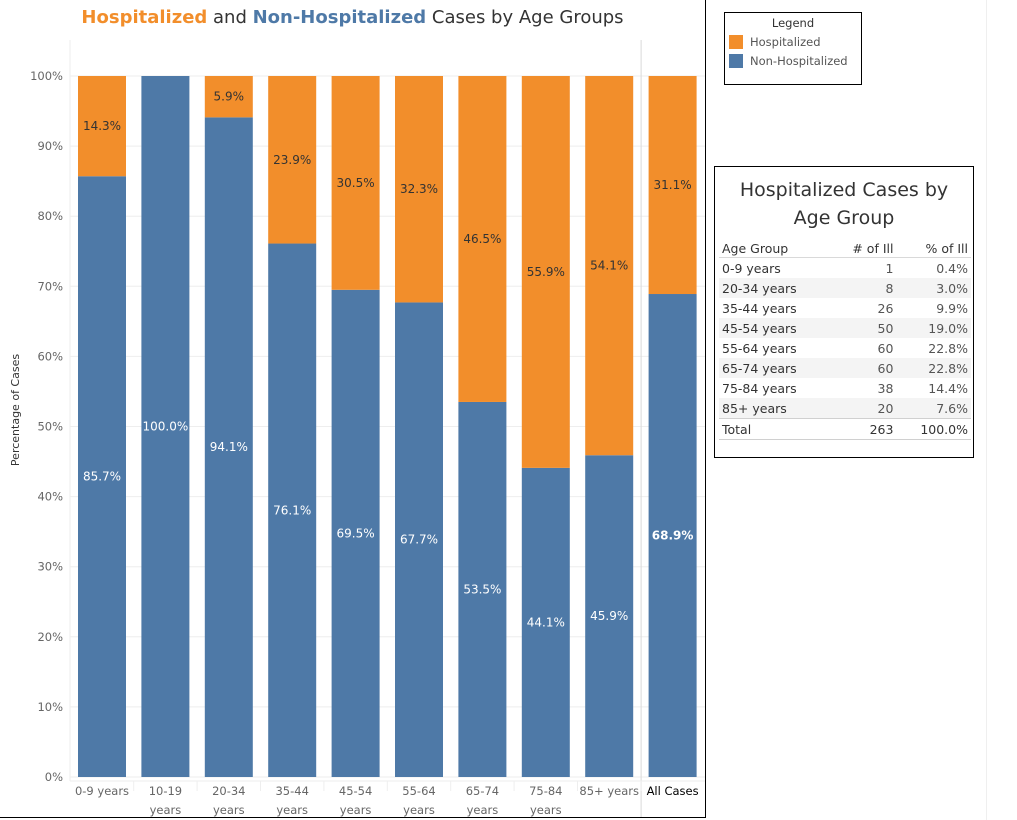  I want to click on age-group-cell: 75-84 years, so click(759, 388).